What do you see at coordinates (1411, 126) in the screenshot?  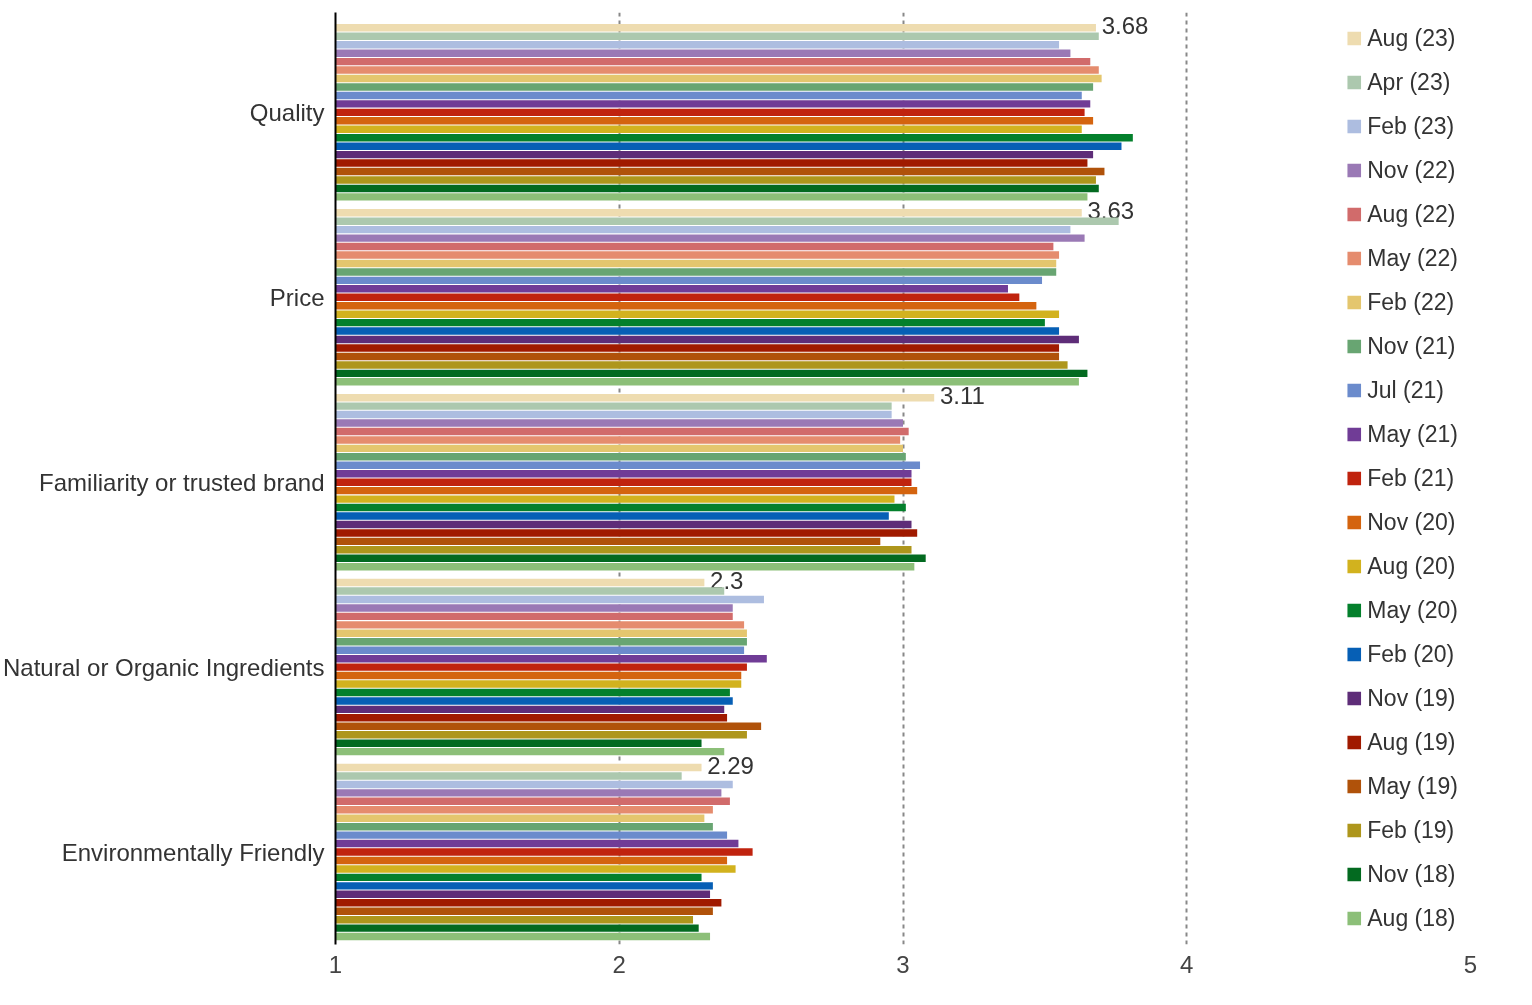 I see `legend-label: Feb (23)` at bounding box center [1411, 126].